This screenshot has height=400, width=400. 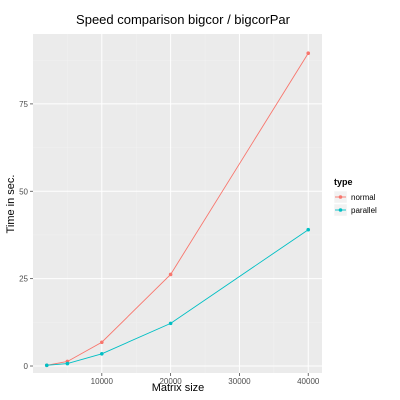 What do you see at coordinates (23, 191) in the screenshot?
I see `y-tick-label: 50` at bounding box center [23, 191].